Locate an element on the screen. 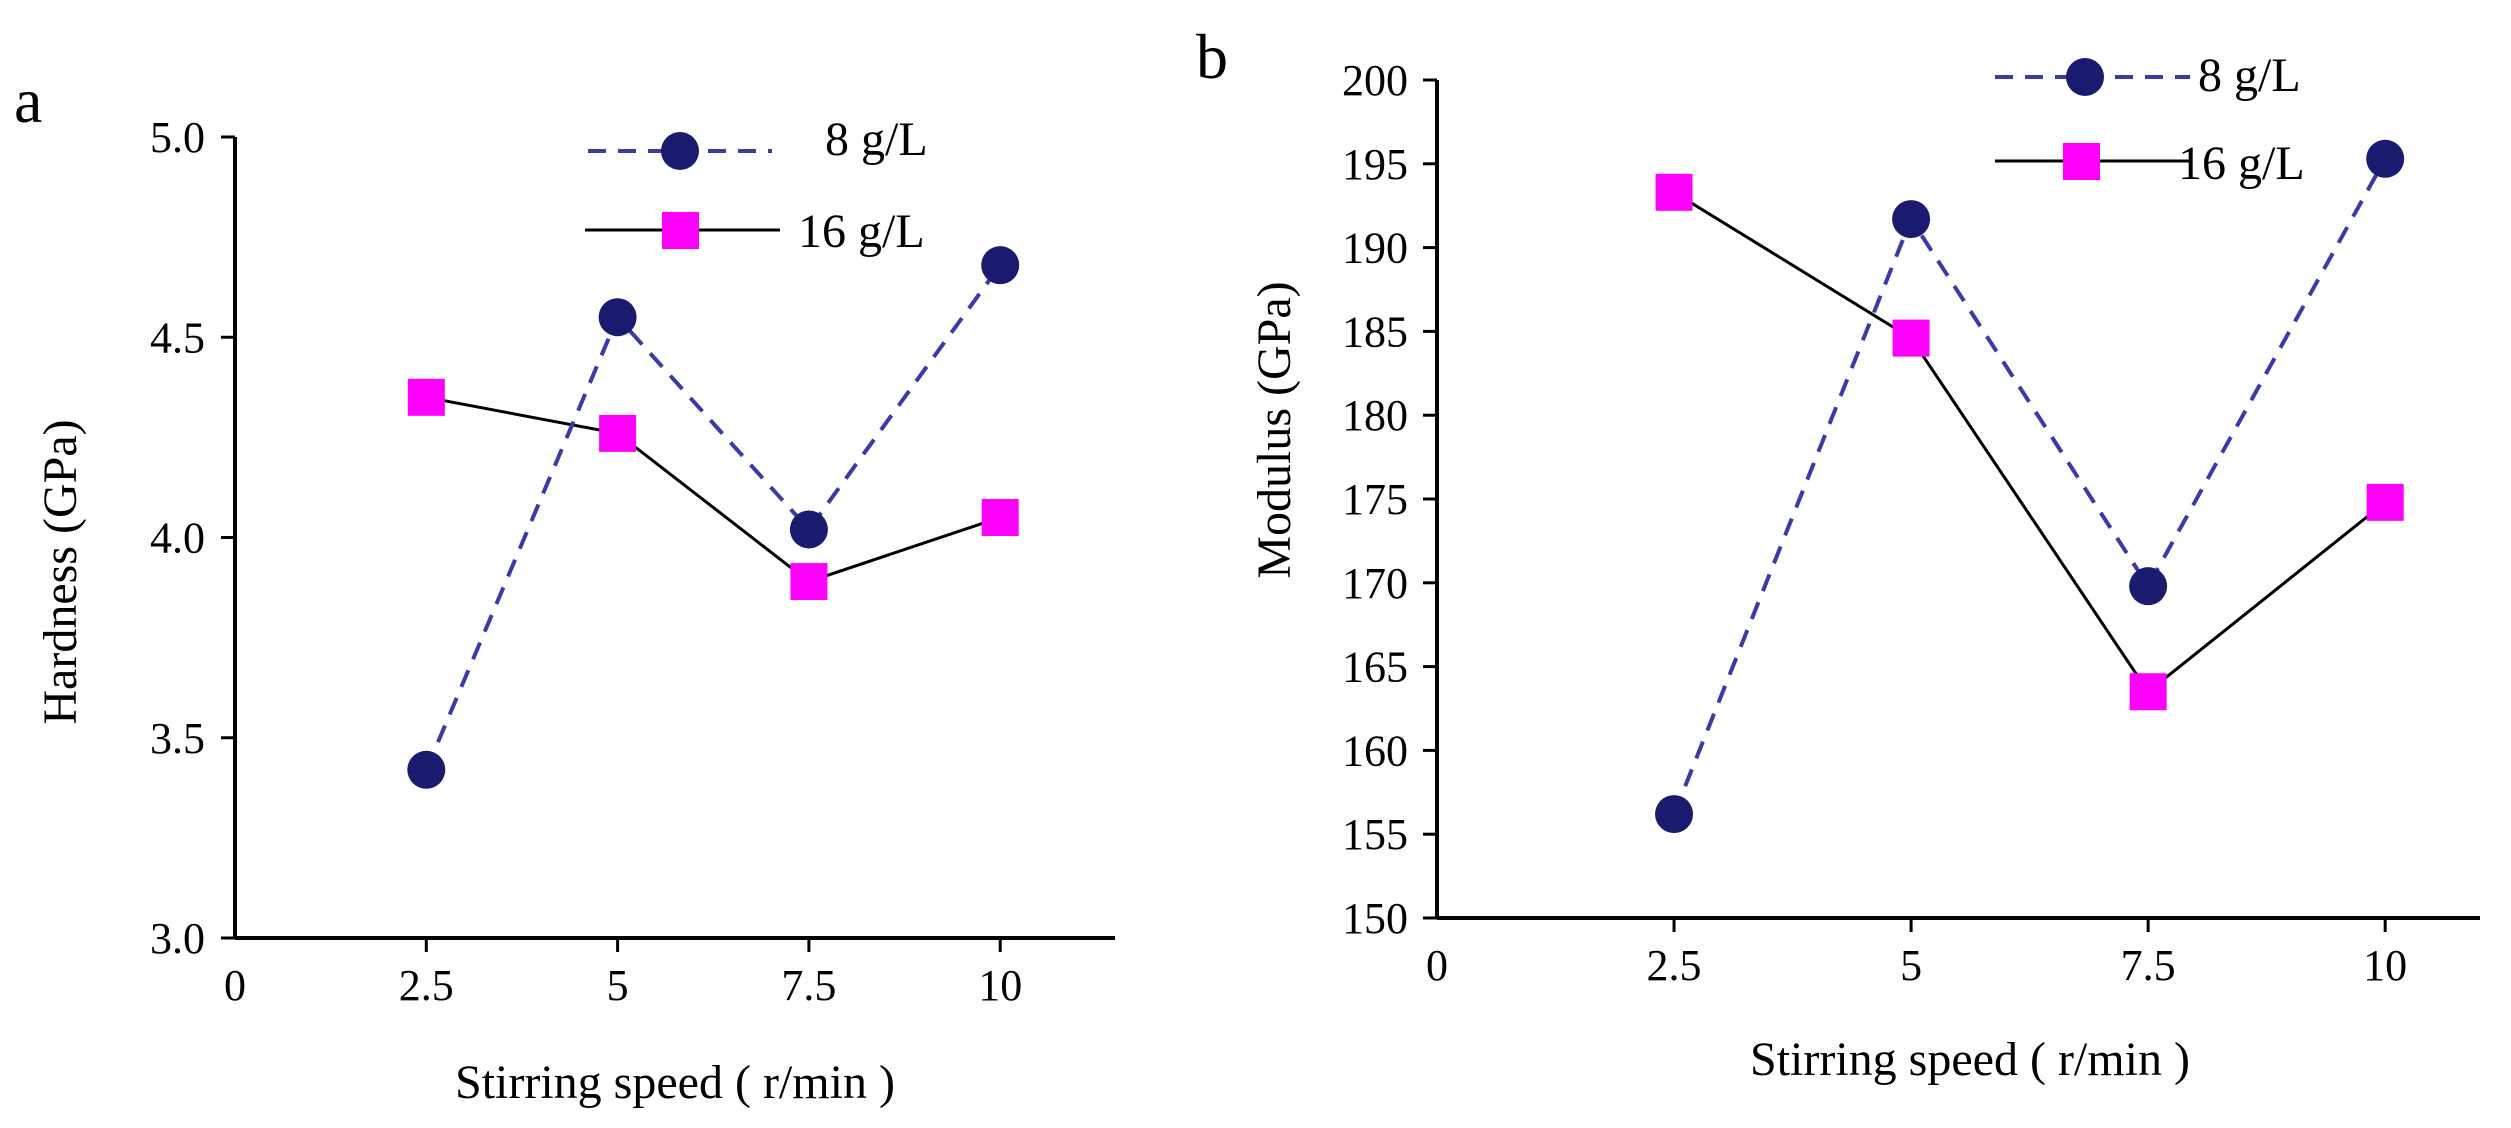  panel-a-y-tick-label: 5.0 is located at coordinates (177, 137).